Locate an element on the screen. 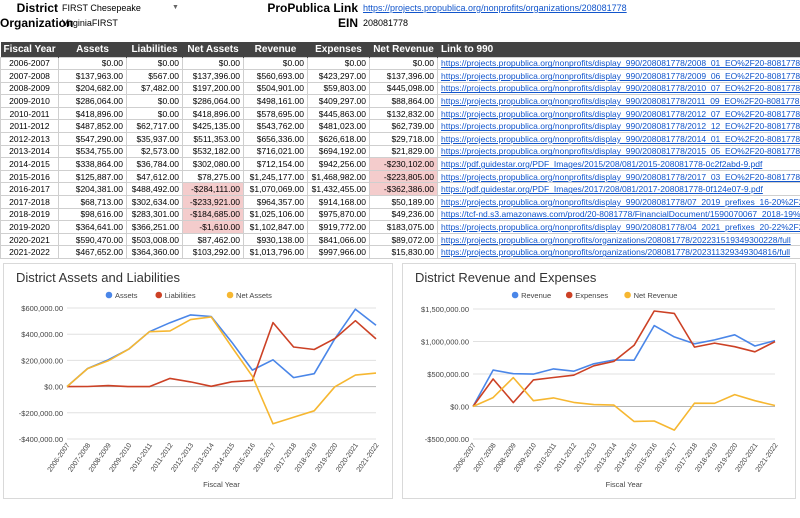 Image resolution: width=800 pixels, height=518 pixels. net-assets-cell: -$284,111.00 is located at coordinates (213, 189).